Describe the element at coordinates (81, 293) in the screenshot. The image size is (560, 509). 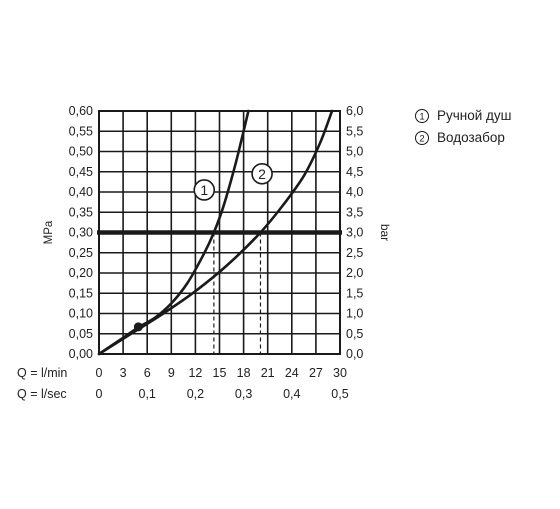
I see `y-left-tick-label: 0,15` at that location.